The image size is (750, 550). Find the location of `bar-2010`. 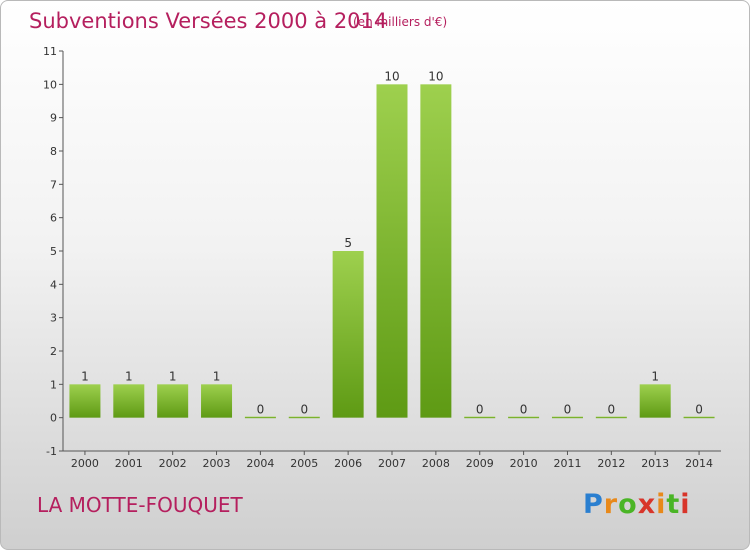

bar-2010 is located at coordinates (524, 417).